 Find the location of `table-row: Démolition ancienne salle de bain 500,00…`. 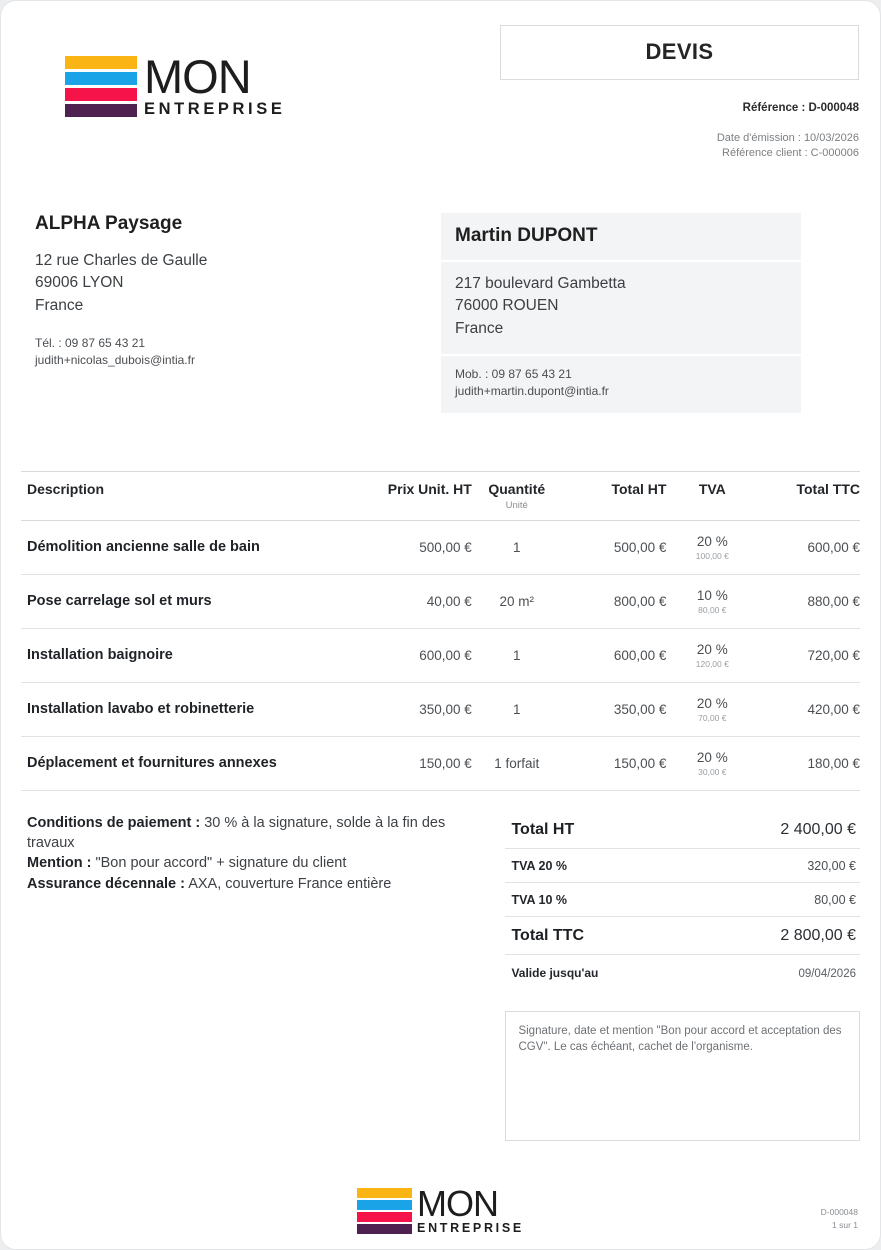

table-row: Démolition ancienne salle de bain 500,00… is located at coordinates (440, 547).